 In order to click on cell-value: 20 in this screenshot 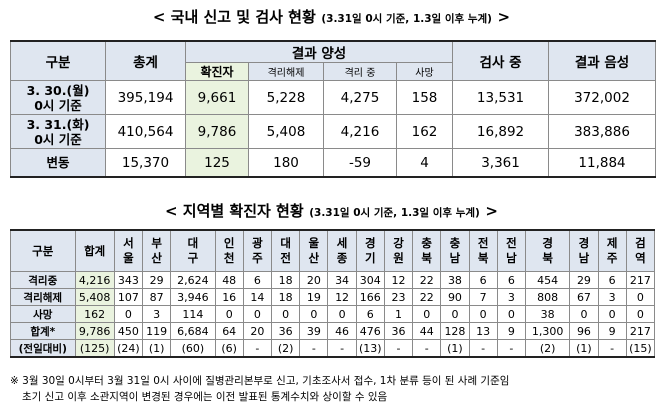, I will do `click(314, 280)`.